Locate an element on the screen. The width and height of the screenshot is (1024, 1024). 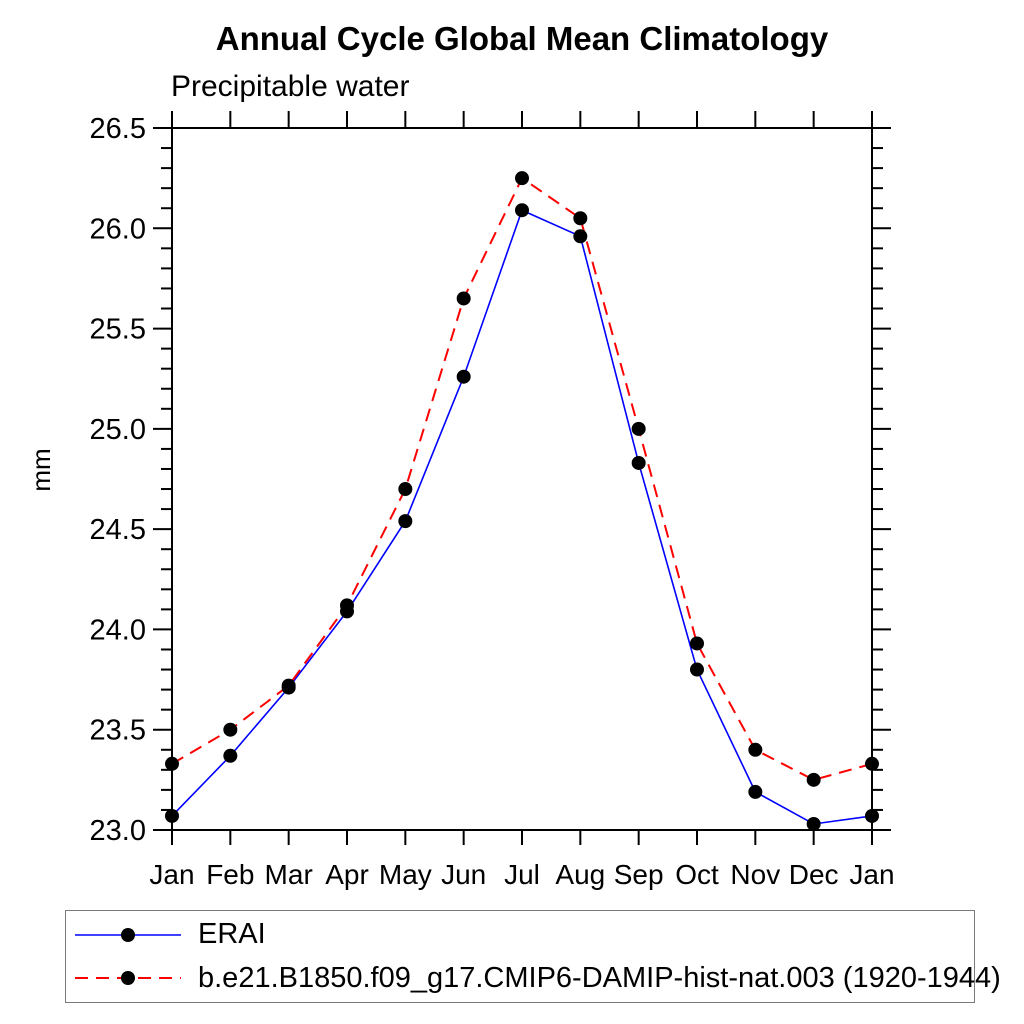
y-axis-label: mm is located at coordinates (41, 469).